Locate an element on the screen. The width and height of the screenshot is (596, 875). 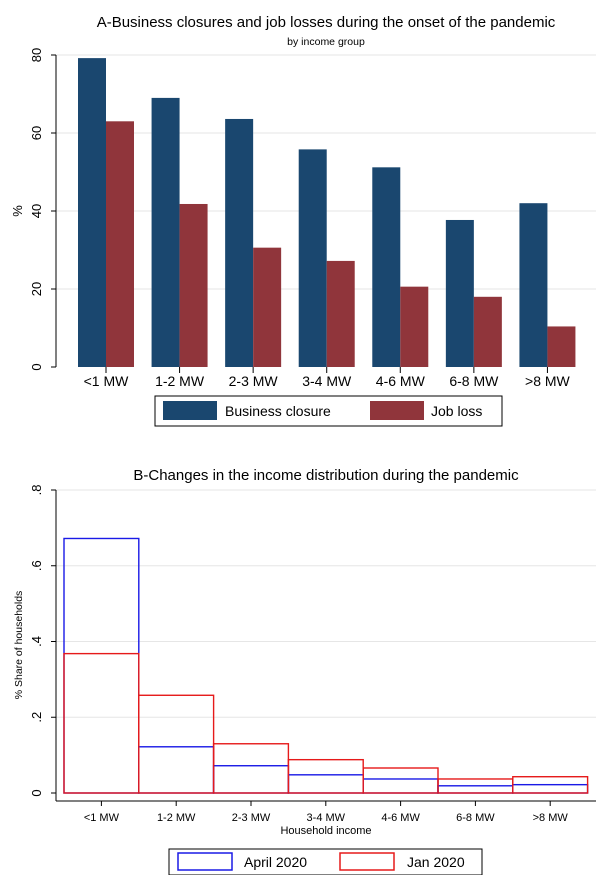
bar-april-2020-3-4-mw is located at coordinates (325, 784).